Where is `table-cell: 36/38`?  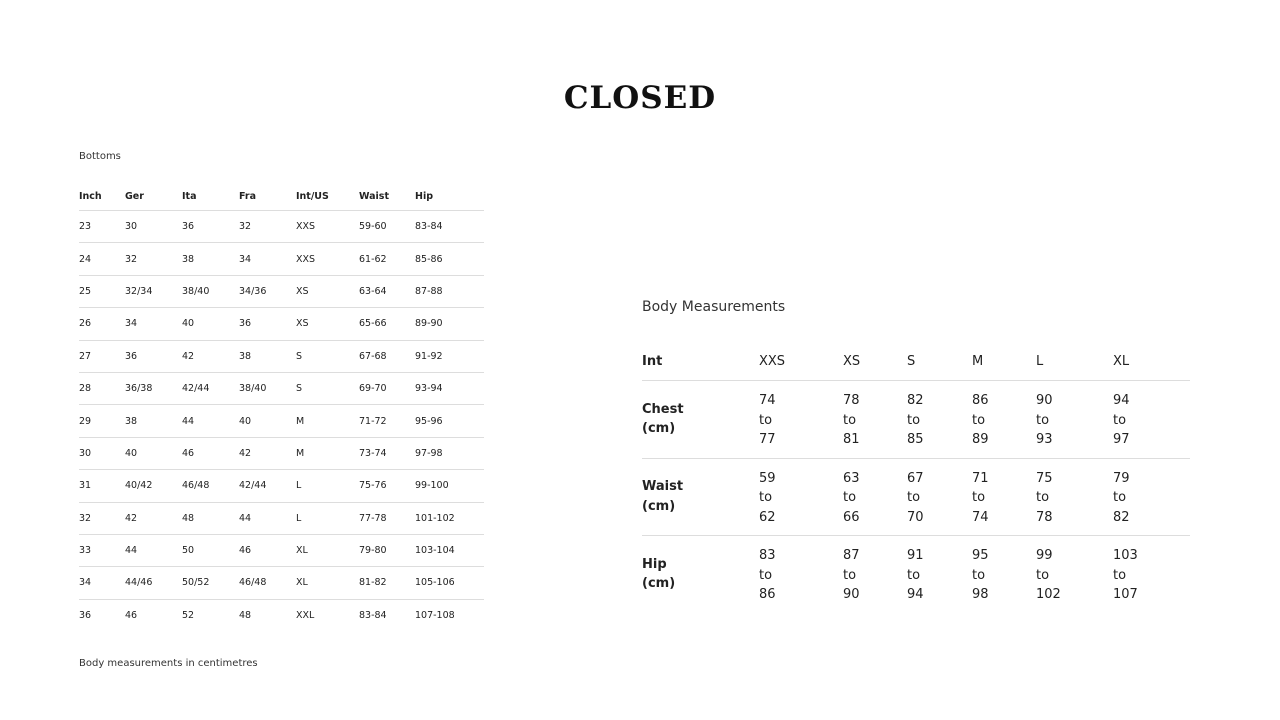 table-cell: 36/38 is located at coordinates (153, 389).